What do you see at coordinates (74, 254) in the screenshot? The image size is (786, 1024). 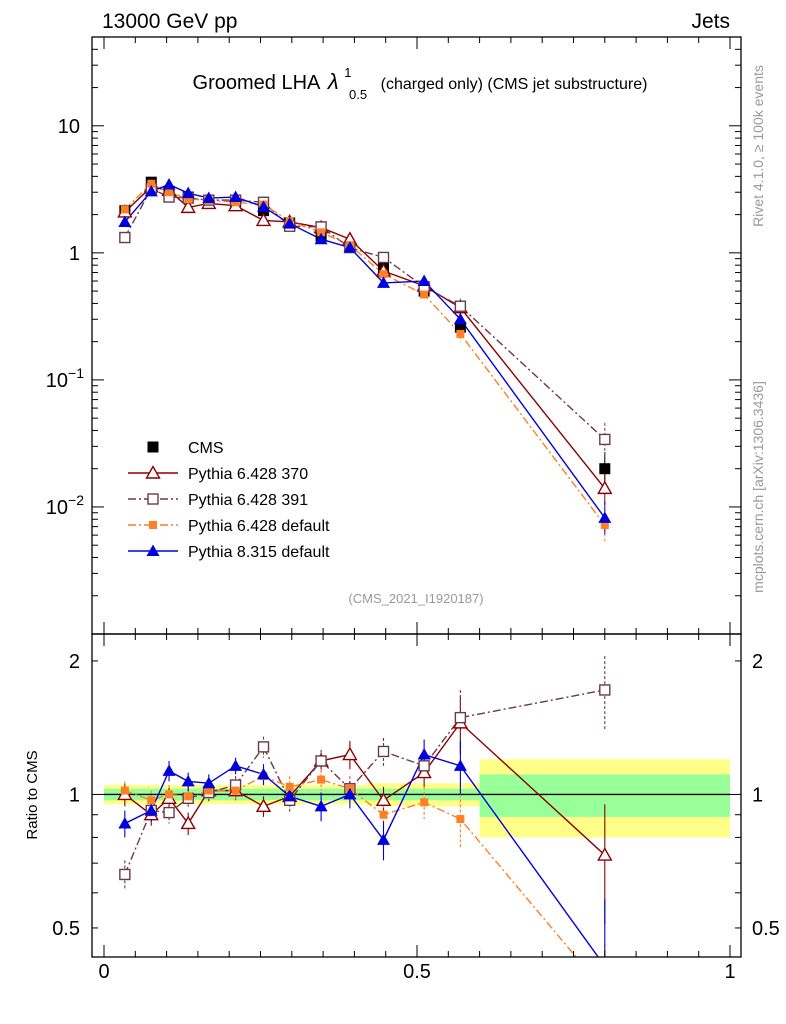 I see `main-ytick-label: 1` at bounding box center [74, 254].